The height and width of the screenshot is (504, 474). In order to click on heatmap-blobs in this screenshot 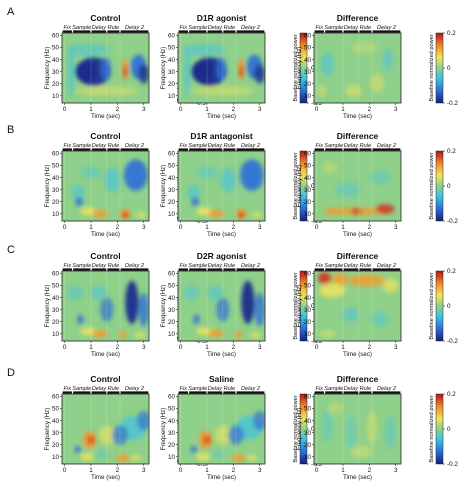, I will do `click(225, 189)`.